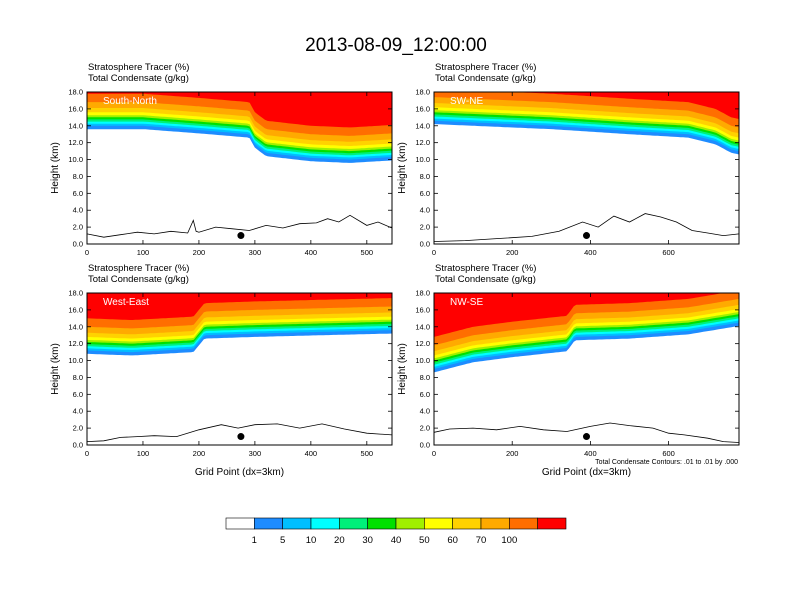  What do you see at coordinates (367, 453) in the screenshot?
I see `x-tick-label: 500` at bounding box center [367, 453].